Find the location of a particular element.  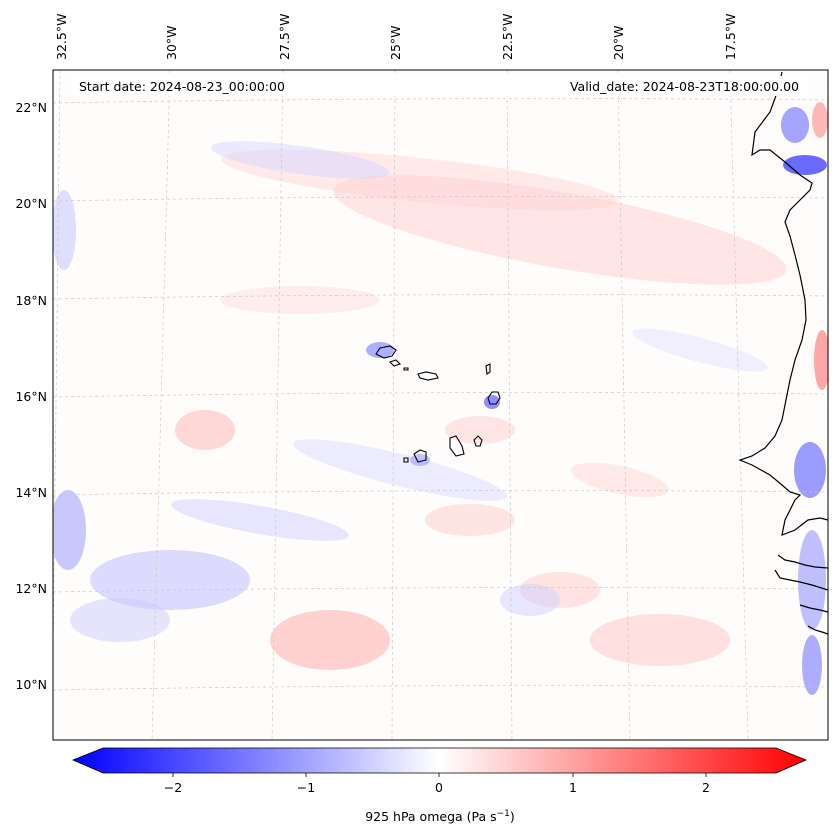

lat-label: 16°N is located at coordinates (31, 396).